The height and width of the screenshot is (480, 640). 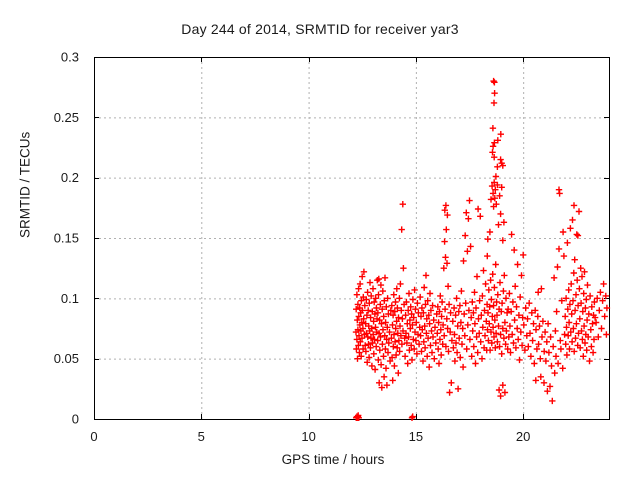 What do you see at coordinates (70, 57) in the screenshot?
I see `y-tick-label: 0.3` at bounding box center [70, 57].